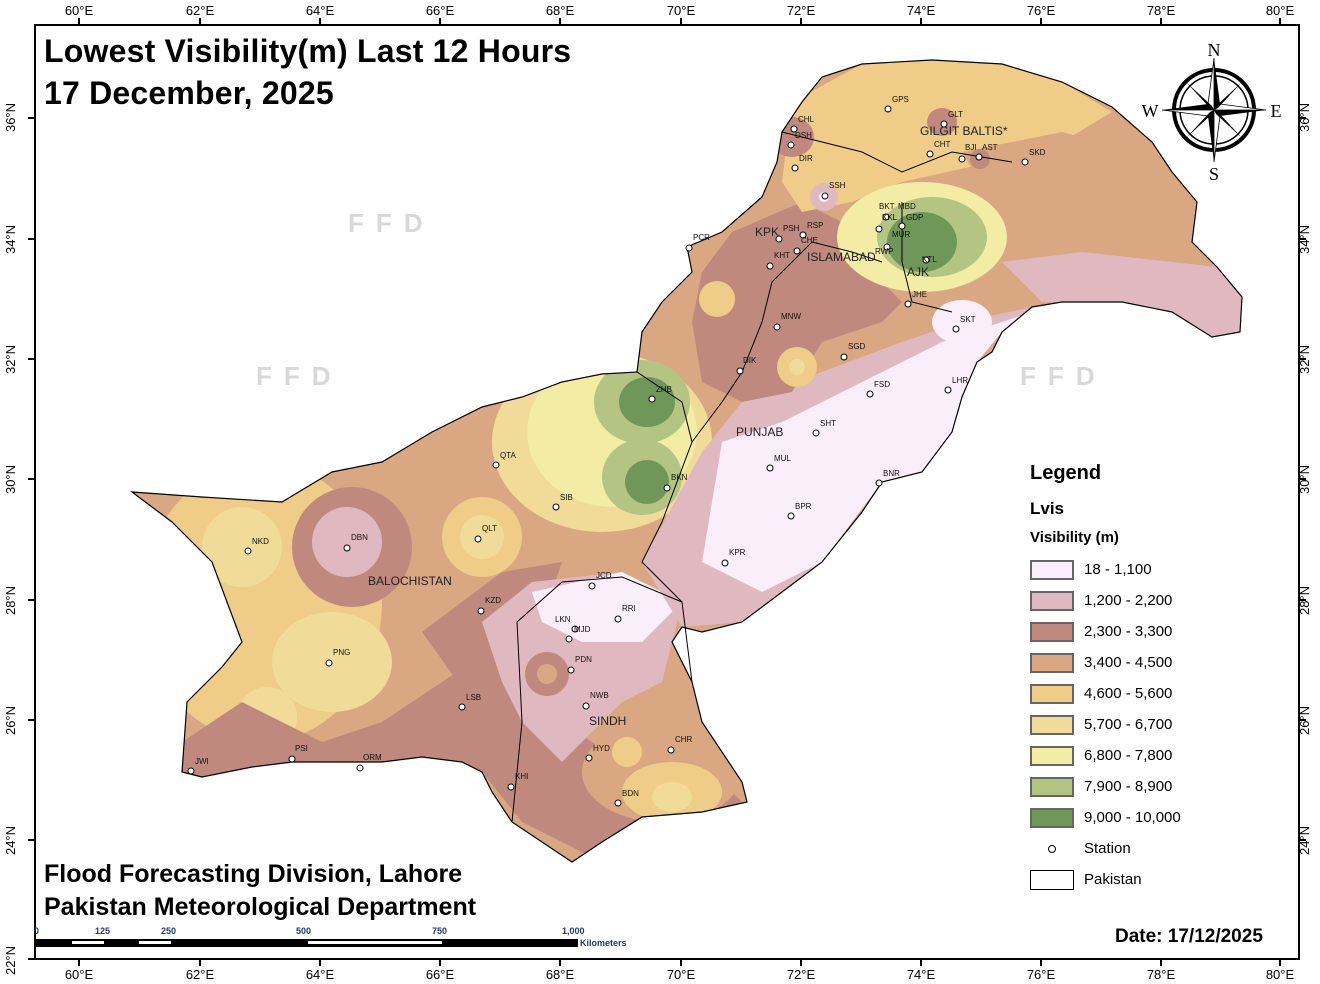  What do you see at coordinates (990, 147) in the screenshot?
I see `svg-text: AST` at bounding box center [990, 147].